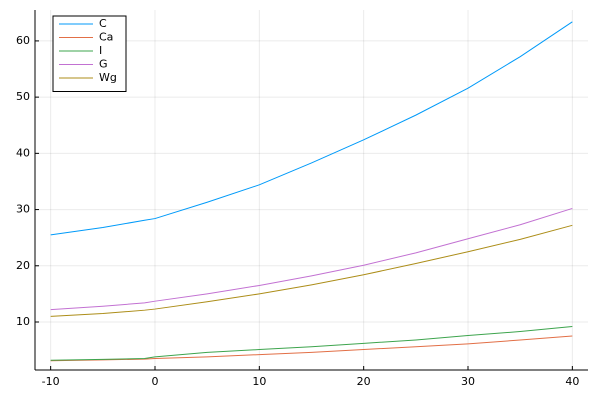  I want to click on x-tick-label: 10, so click(259, 381).